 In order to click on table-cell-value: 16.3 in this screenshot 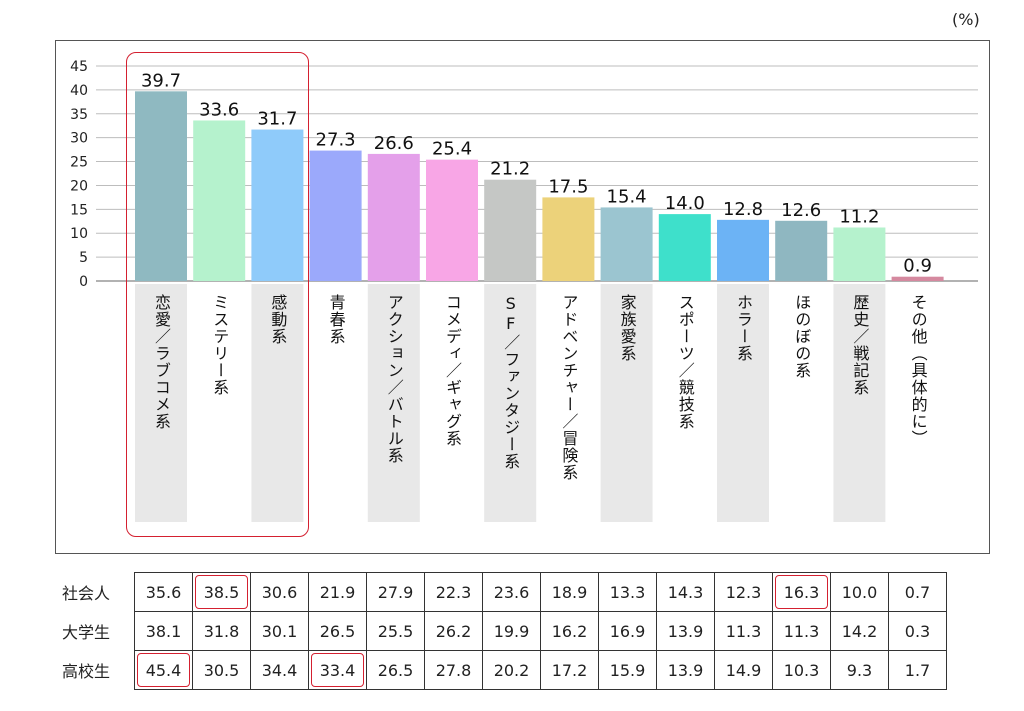, I will do `click(801, 592)`.